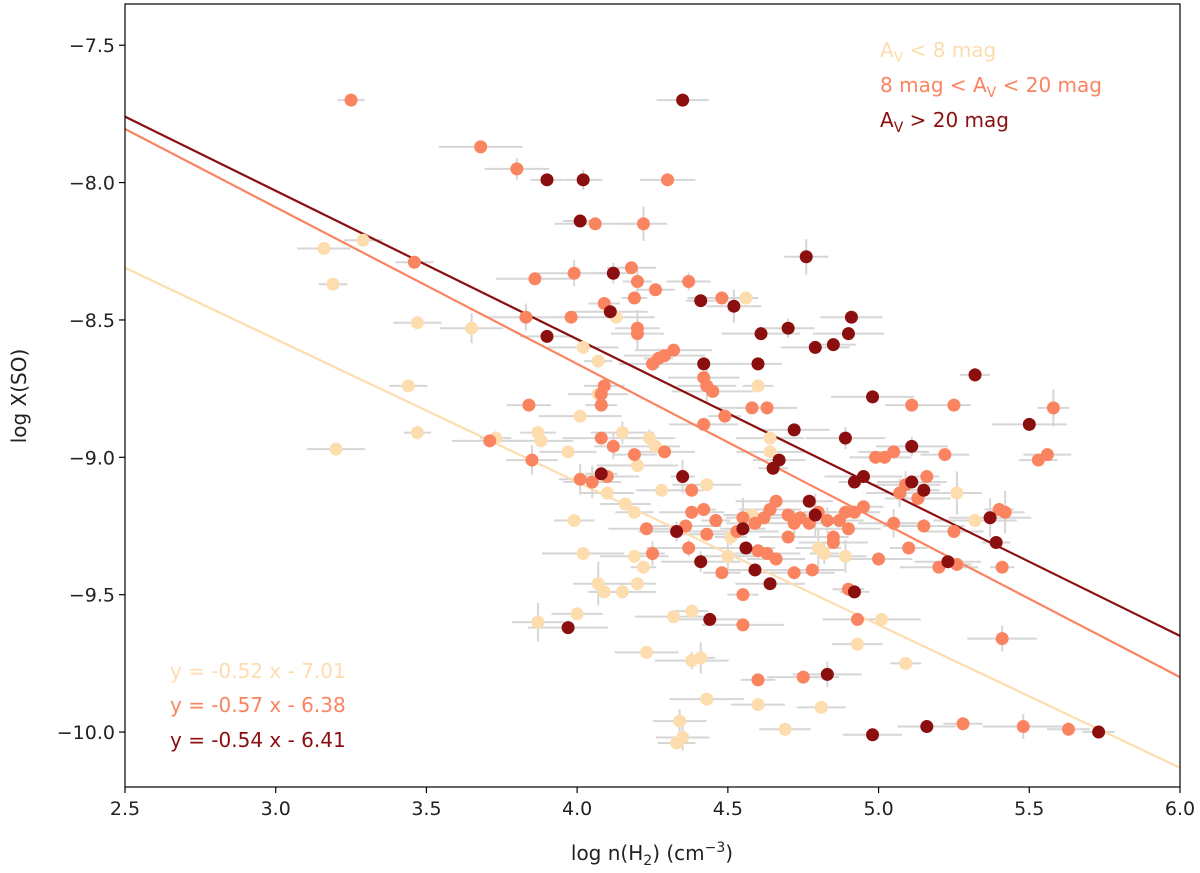  Describe the element at coordinates (91, 389) in the screenshot. I see `y-axis-ticks: −7.5 −8.0 −8.5 −9.0 −9.5 −10.0` at that location.